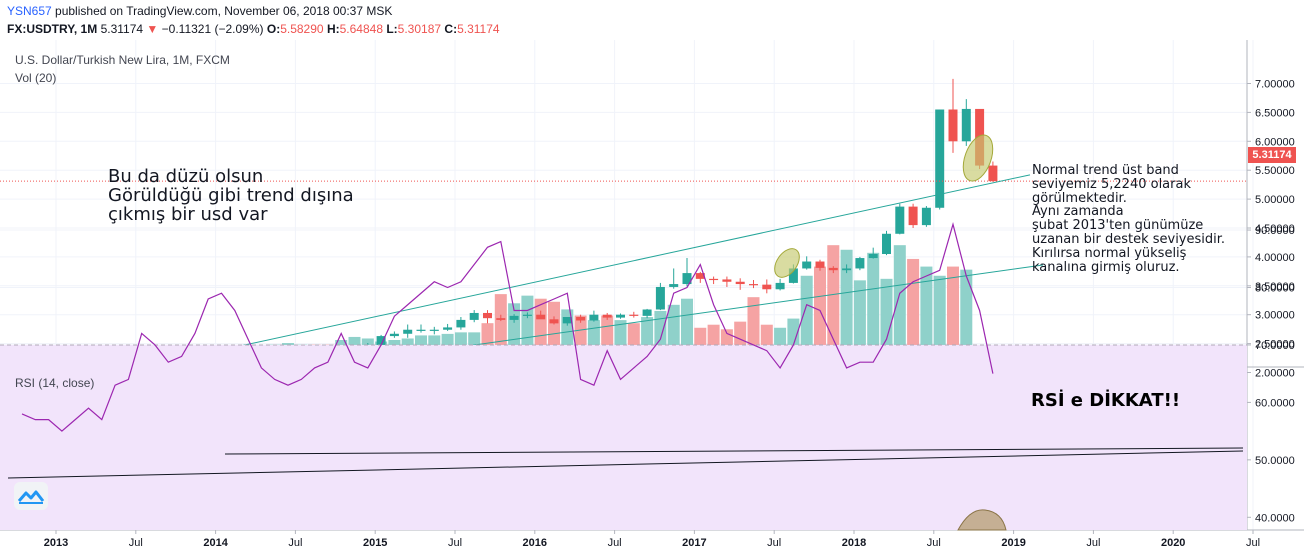 The height and width of the screenshot is (559, 1304). Describe the element at coordinates (1275, 374) in the screenshot. I see `price-tick-label: 2.00000` at that location.